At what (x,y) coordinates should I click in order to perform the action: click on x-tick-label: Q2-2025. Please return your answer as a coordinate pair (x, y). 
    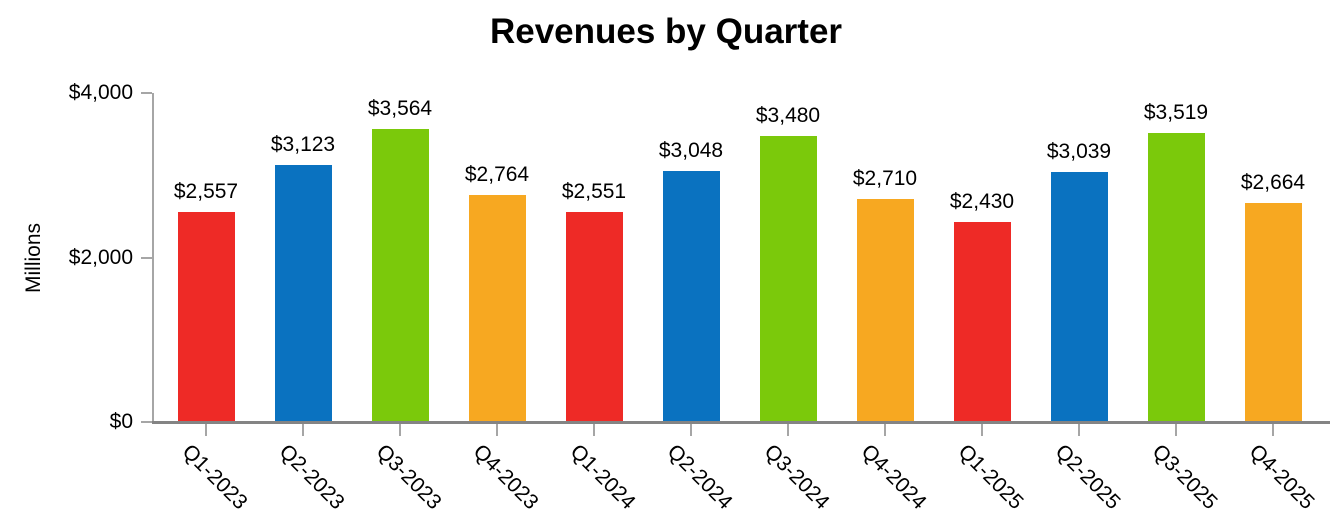
    Looking at the image, I should click on (1087, 477).